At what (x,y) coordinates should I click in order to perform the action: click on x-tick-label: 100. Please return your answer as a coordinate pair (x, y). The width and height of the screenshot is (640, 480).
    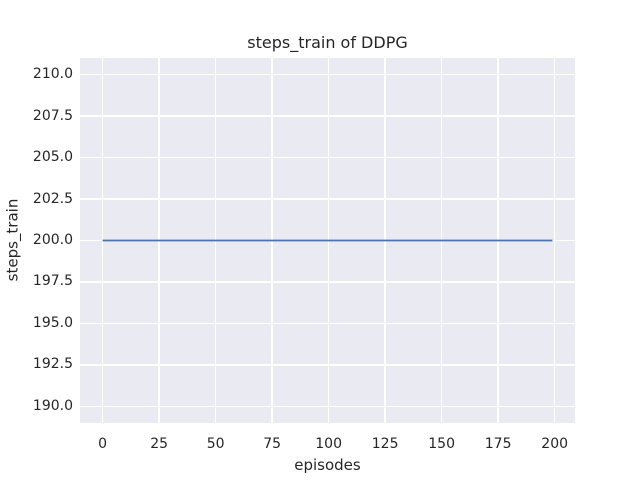
    Looking at the image, I should click on (328, 444).